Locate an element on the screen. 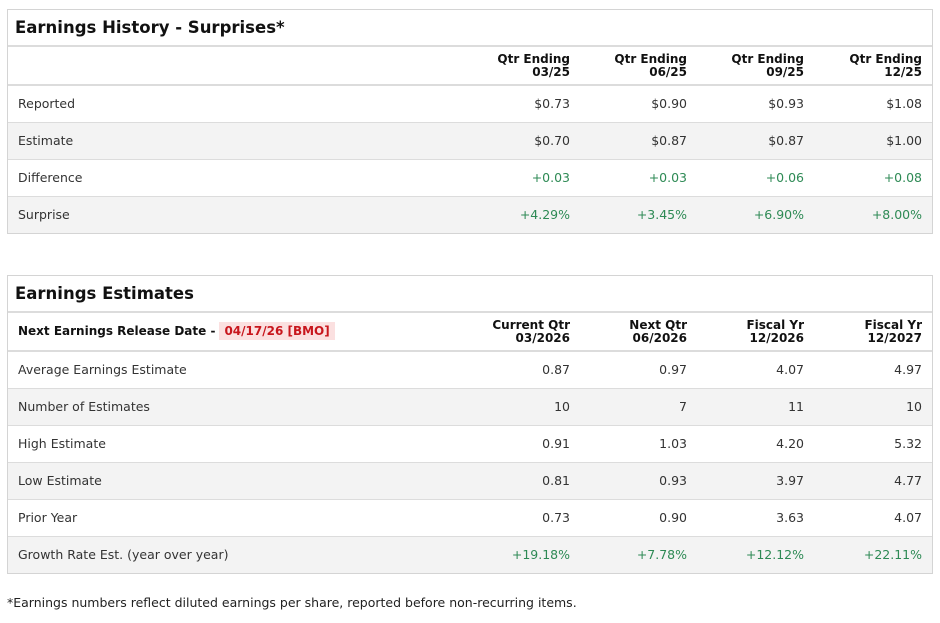 This screenshot has height=623, width=940. table-row: Number of Estimates 10 7 11 10 is located at coordinates (470, 406).